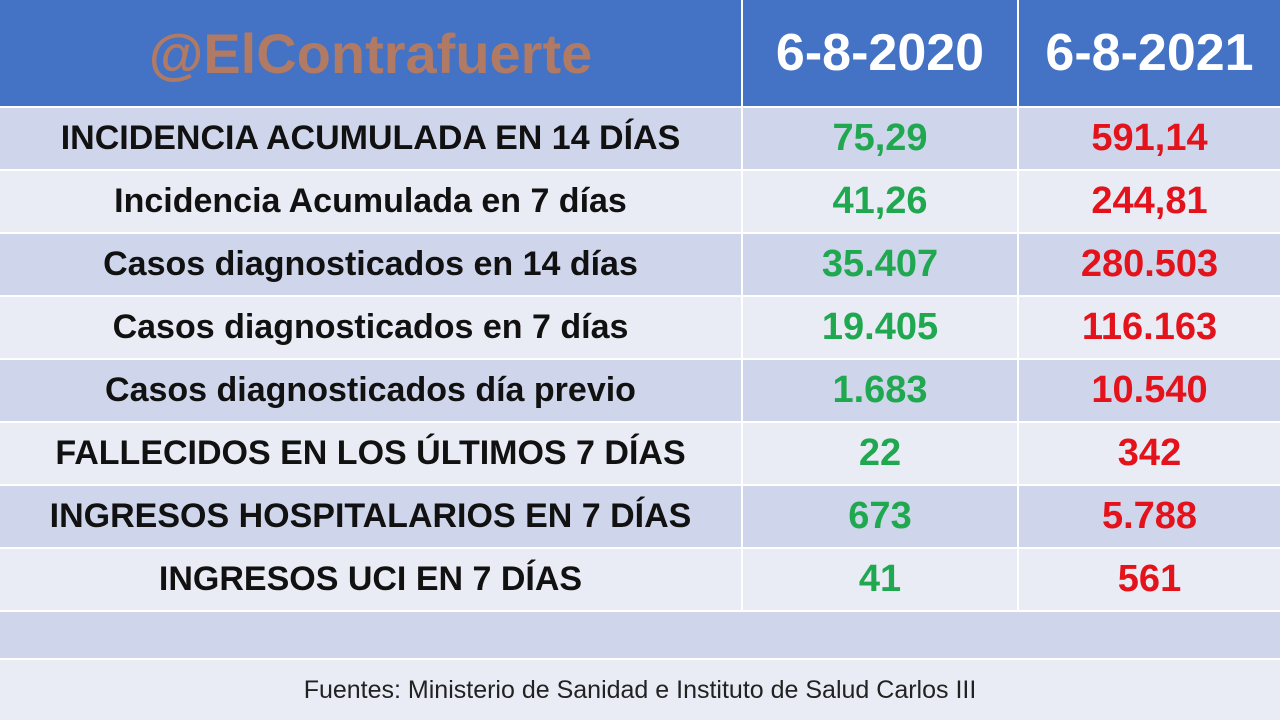 The height and width of the screenshot is (720, 1280). What do you see at coordinates (371, 138) in the screenshot?
I see `row-label: INCIDENCIA ACUMULADA EN 14 DÍAS` at bounding box center [371, 138].